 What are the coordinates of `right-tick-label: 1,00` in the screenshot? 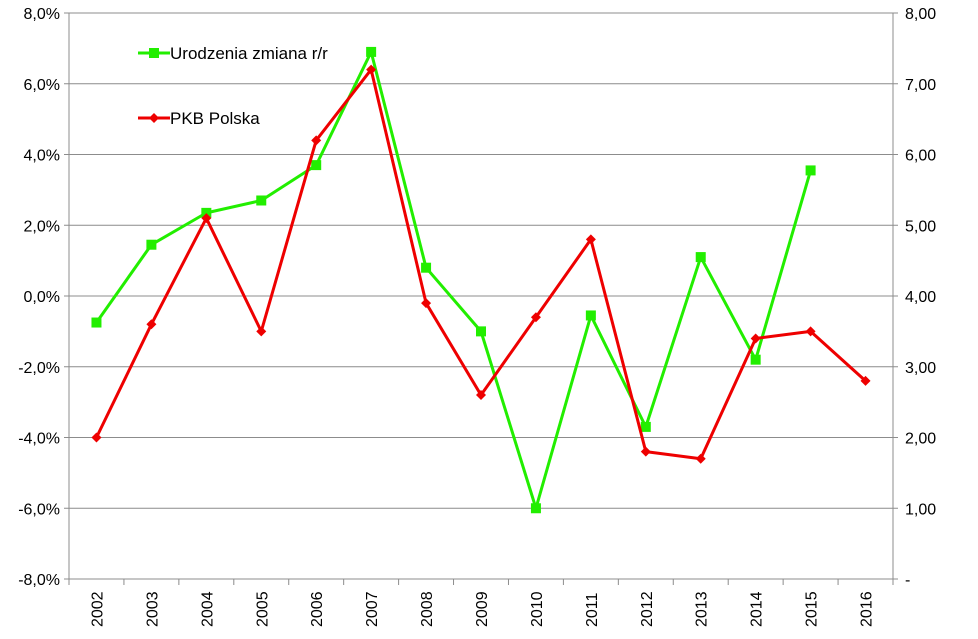 It's located at (920, 509).